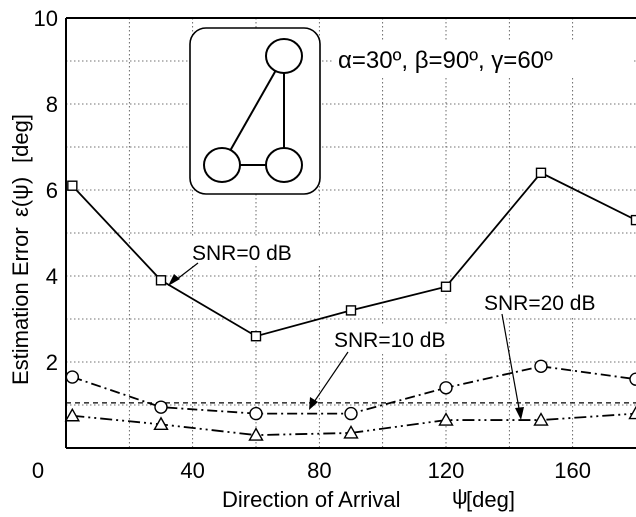  What do you see at coordinates (46, 18) in the screenshot?
I see `y-tick-label: 10` at bounding box center [46, 18].